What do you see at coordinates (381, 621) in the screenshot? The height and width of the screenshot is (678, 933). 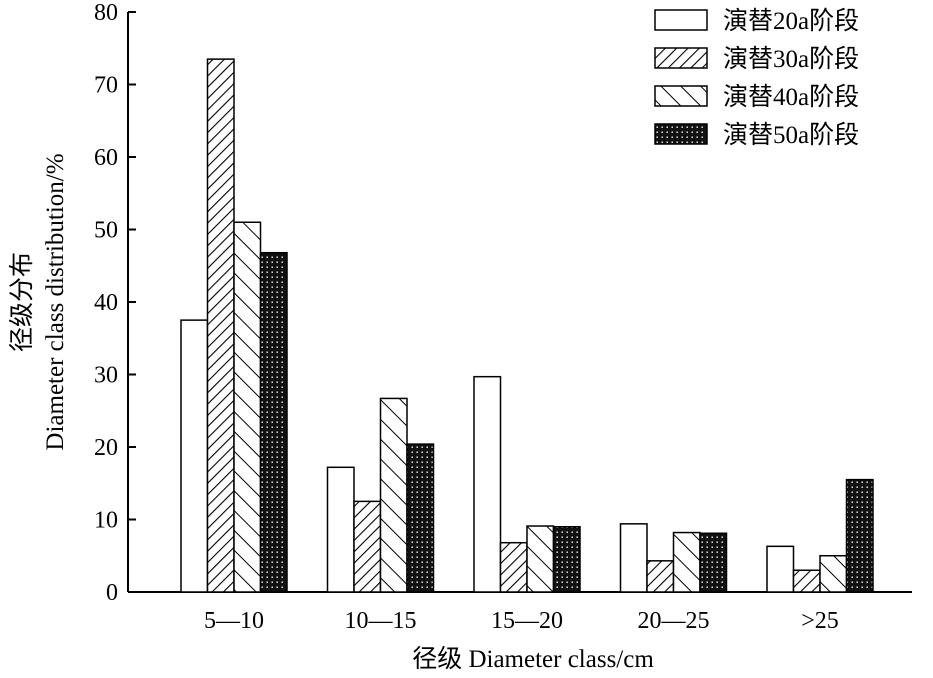 I see `x-tick-label: 10—15` at bounding box center [381, 621].